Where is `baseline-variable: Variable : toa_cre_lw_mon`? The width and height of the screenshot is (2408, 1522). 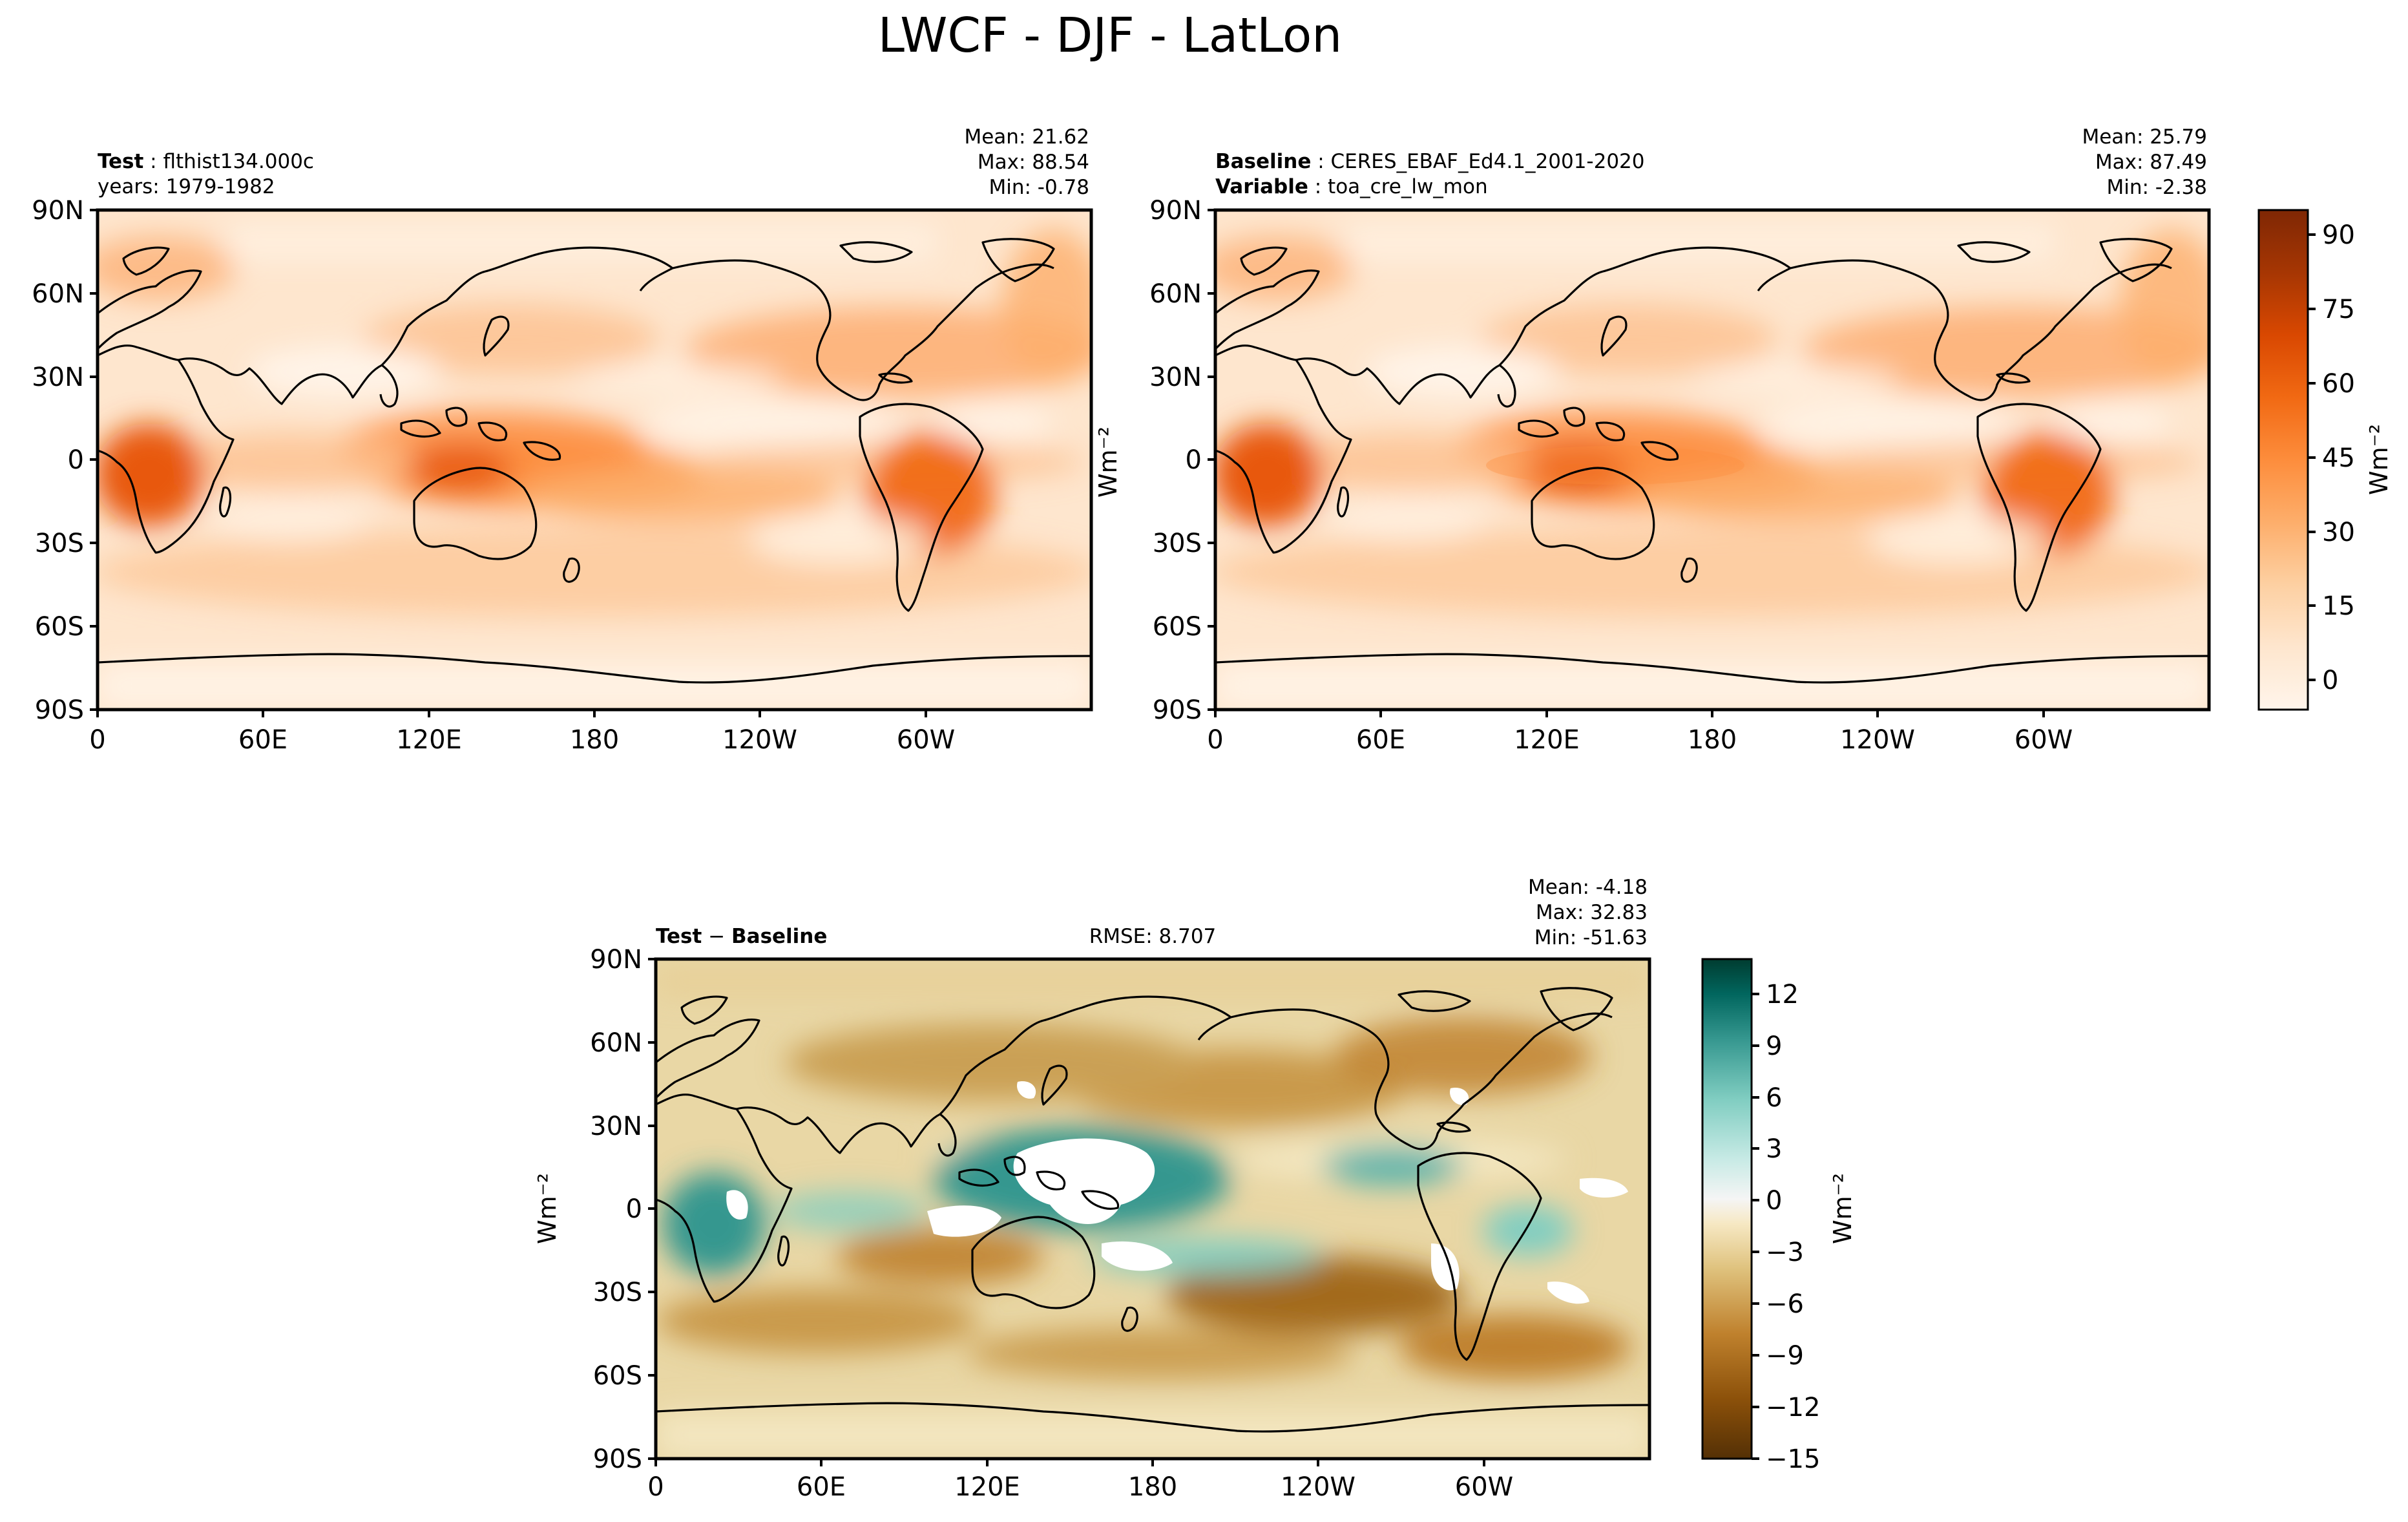
baseline-variable: Variable : toa_cre_lw_mon is located at coordinates (1352, 186).